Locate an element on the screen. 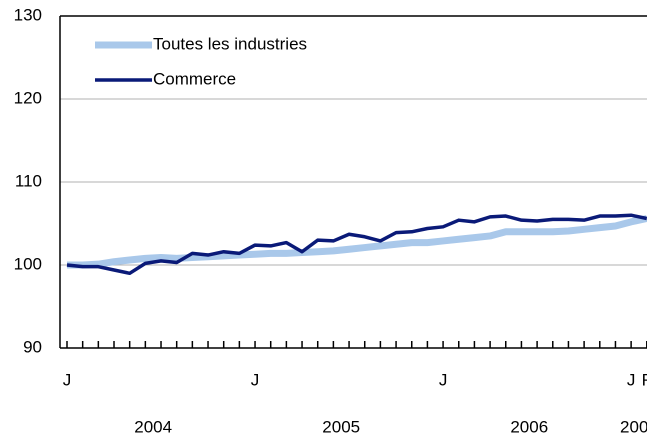  x-tick-label: F is located at coordinates (644, 379).